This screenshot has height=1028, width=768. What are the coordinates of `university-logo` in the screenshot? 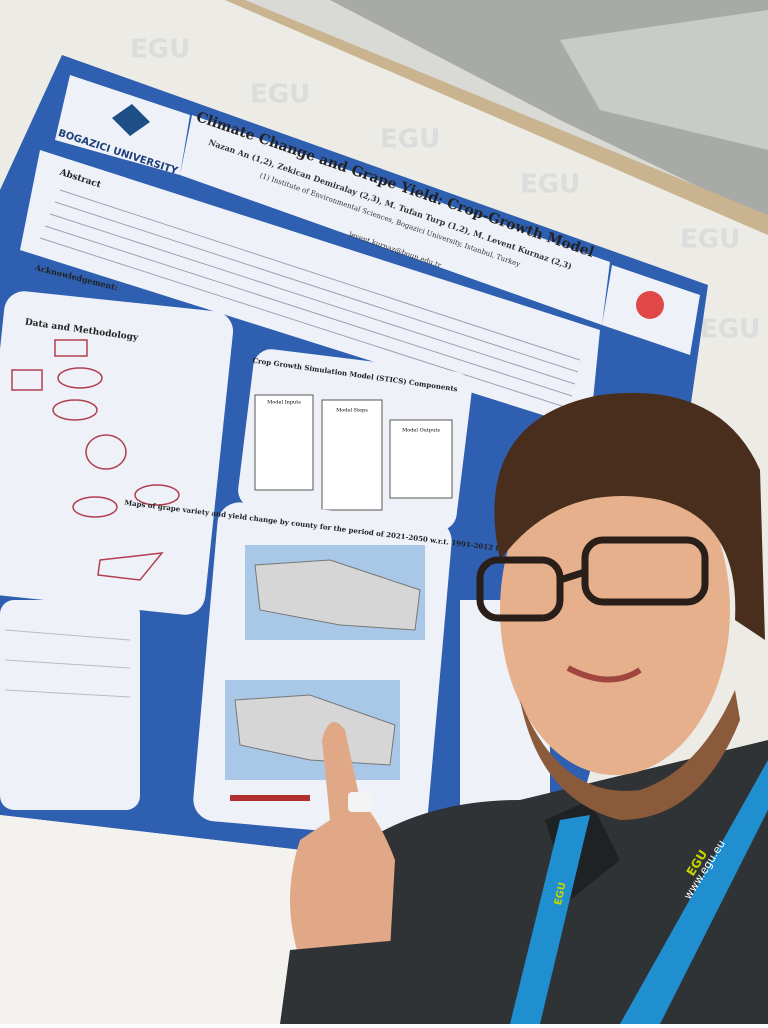 It's located at (131, 120).